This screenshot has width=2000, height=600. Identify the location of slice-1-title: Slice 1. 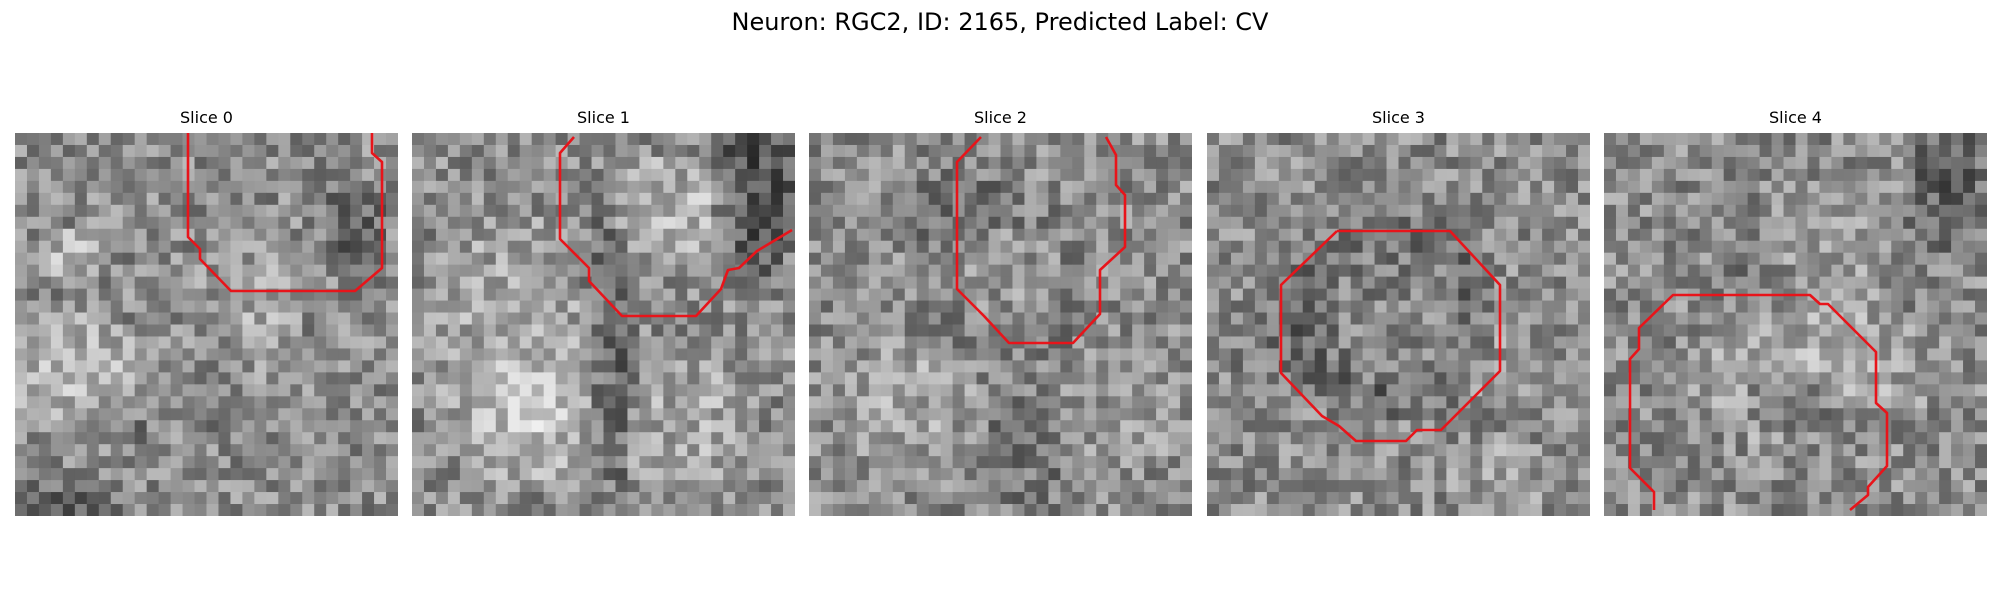
(603, 117).